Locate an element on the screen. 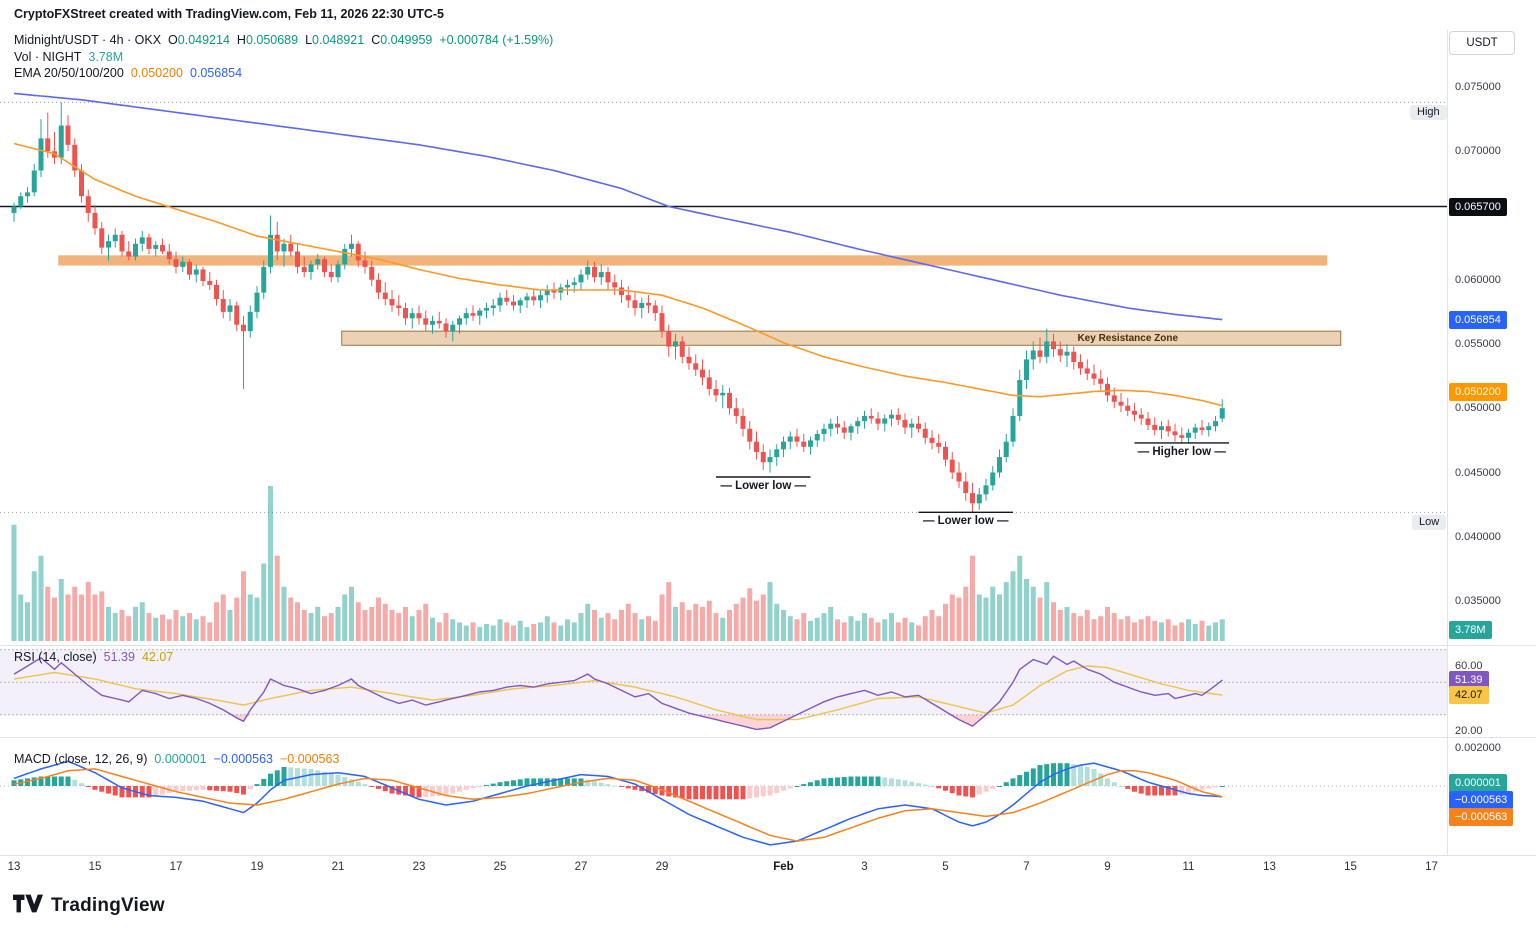 The height and width of the screenshot is (934, 1536). rsi-legend-title: RSI (14, close) is located at coordinates (55, 657).